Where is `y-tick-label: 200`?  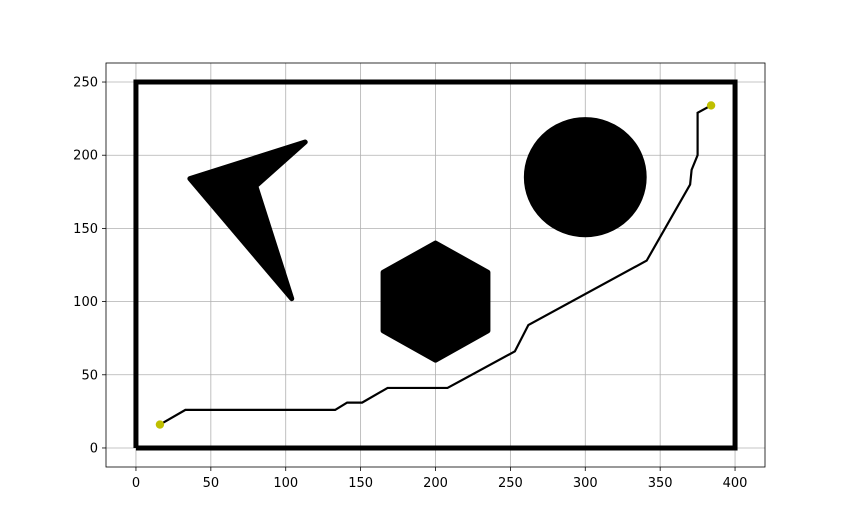
y-tick-label: 200 is located at coordinates (85, 156).